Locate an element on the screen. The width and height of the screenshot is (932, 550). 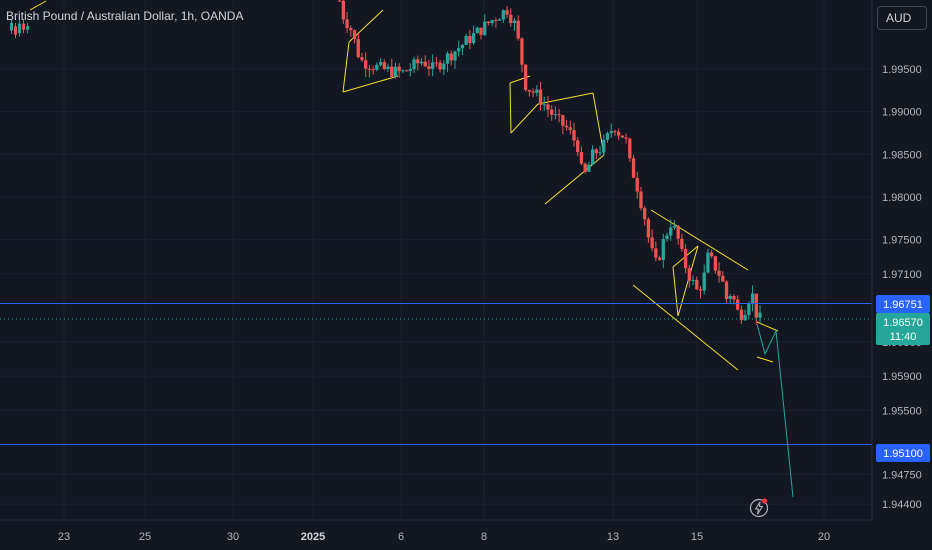
price-tick-label: 1.99500 is located at coordinates (902, 70).